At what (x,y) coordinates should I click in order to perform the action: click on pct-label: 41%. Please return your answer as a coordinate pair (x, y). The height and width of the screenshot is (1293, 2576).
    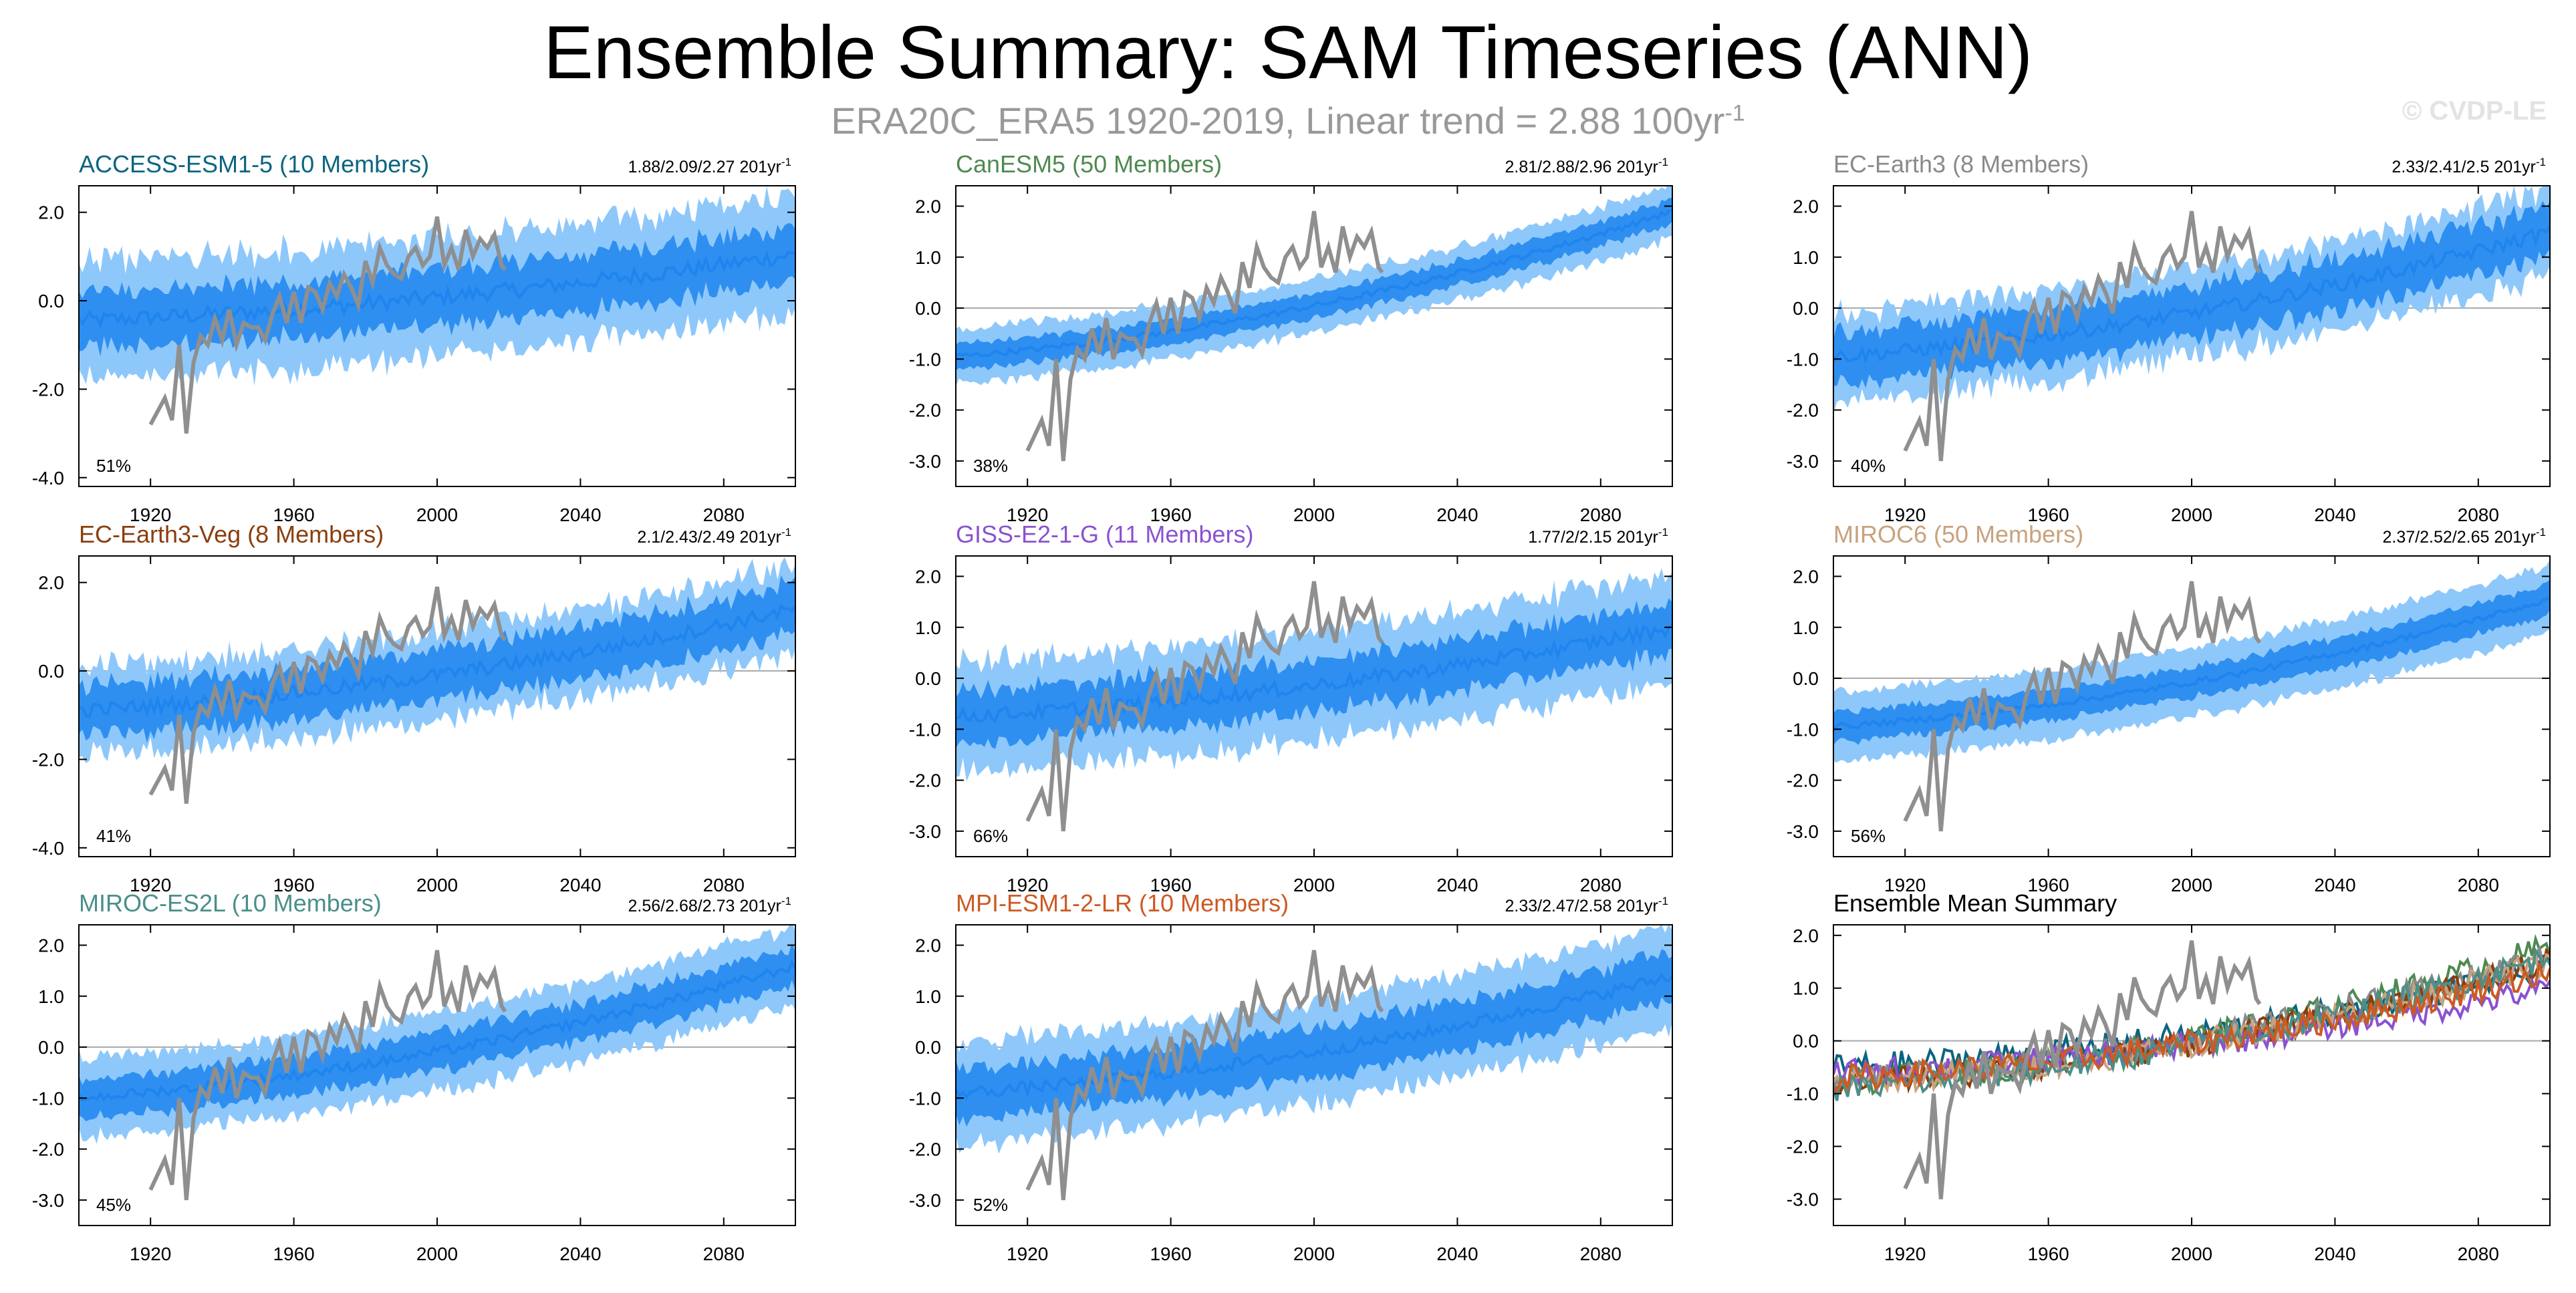
    Looking at the image, I should click on (114, 836).